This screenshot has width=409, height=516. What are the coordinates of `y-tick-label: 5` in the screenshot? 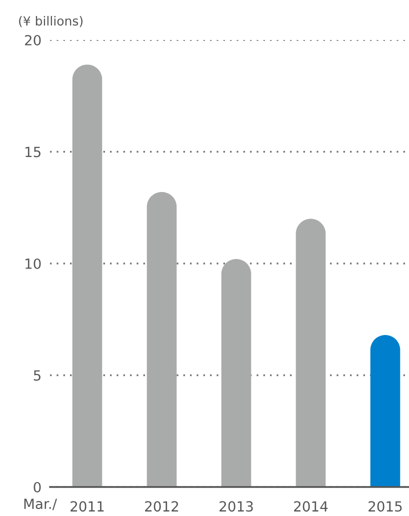 It's located at (37, 375).